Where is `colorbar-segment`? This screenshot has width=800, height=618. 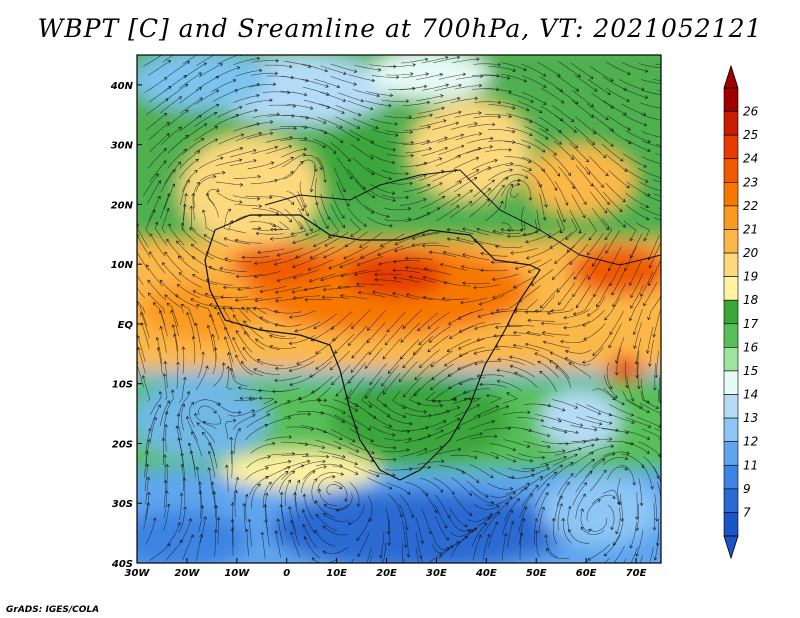
colorbar-segment is located at coordinates (731, 524).